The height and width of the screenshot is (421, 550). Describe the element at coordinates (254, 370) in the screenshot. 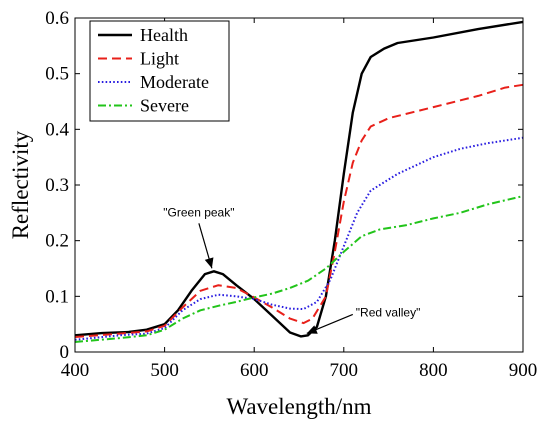

I see `x-tick-label: 600` at that location.